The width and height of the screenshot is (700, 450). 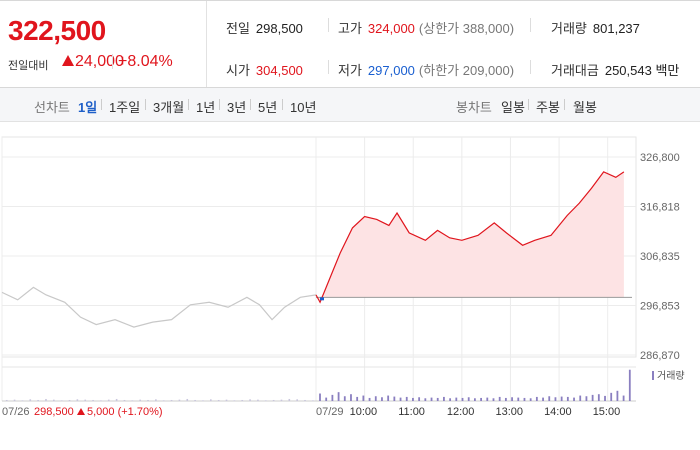 I want to click on tab-10y: 10년, so click(x=303, y=107).